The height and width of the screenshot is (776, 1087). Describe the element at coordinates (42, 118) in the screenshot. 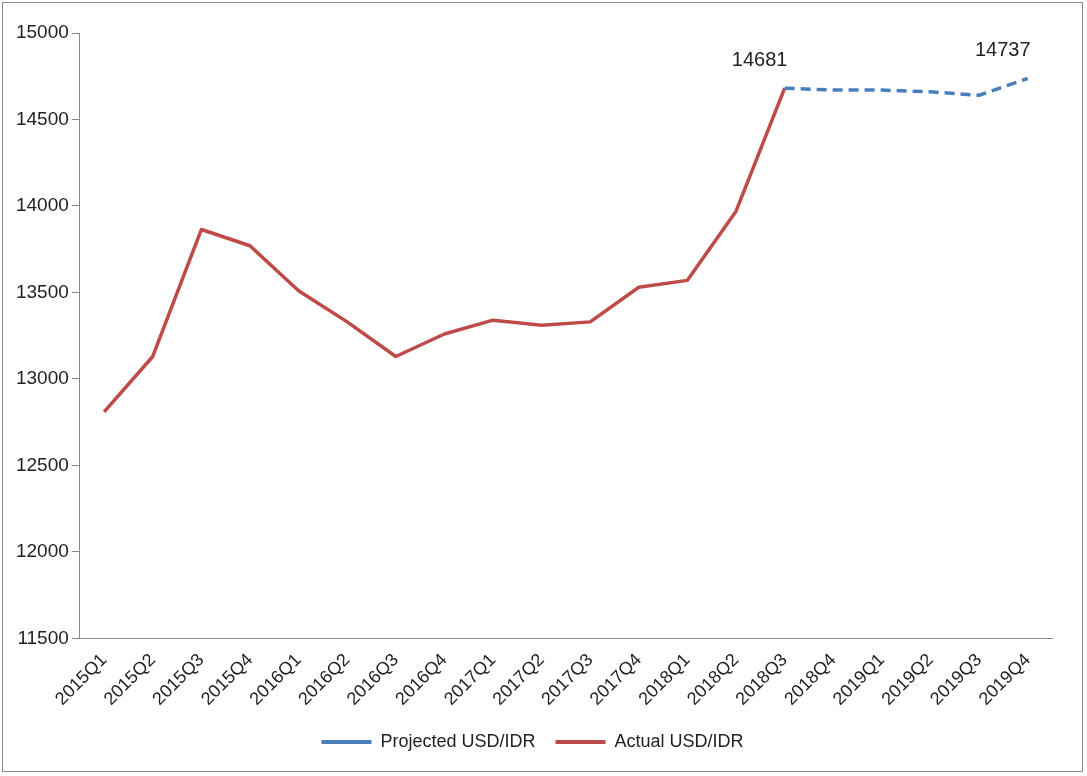

I see `y-tick-label: 14500` at that location.